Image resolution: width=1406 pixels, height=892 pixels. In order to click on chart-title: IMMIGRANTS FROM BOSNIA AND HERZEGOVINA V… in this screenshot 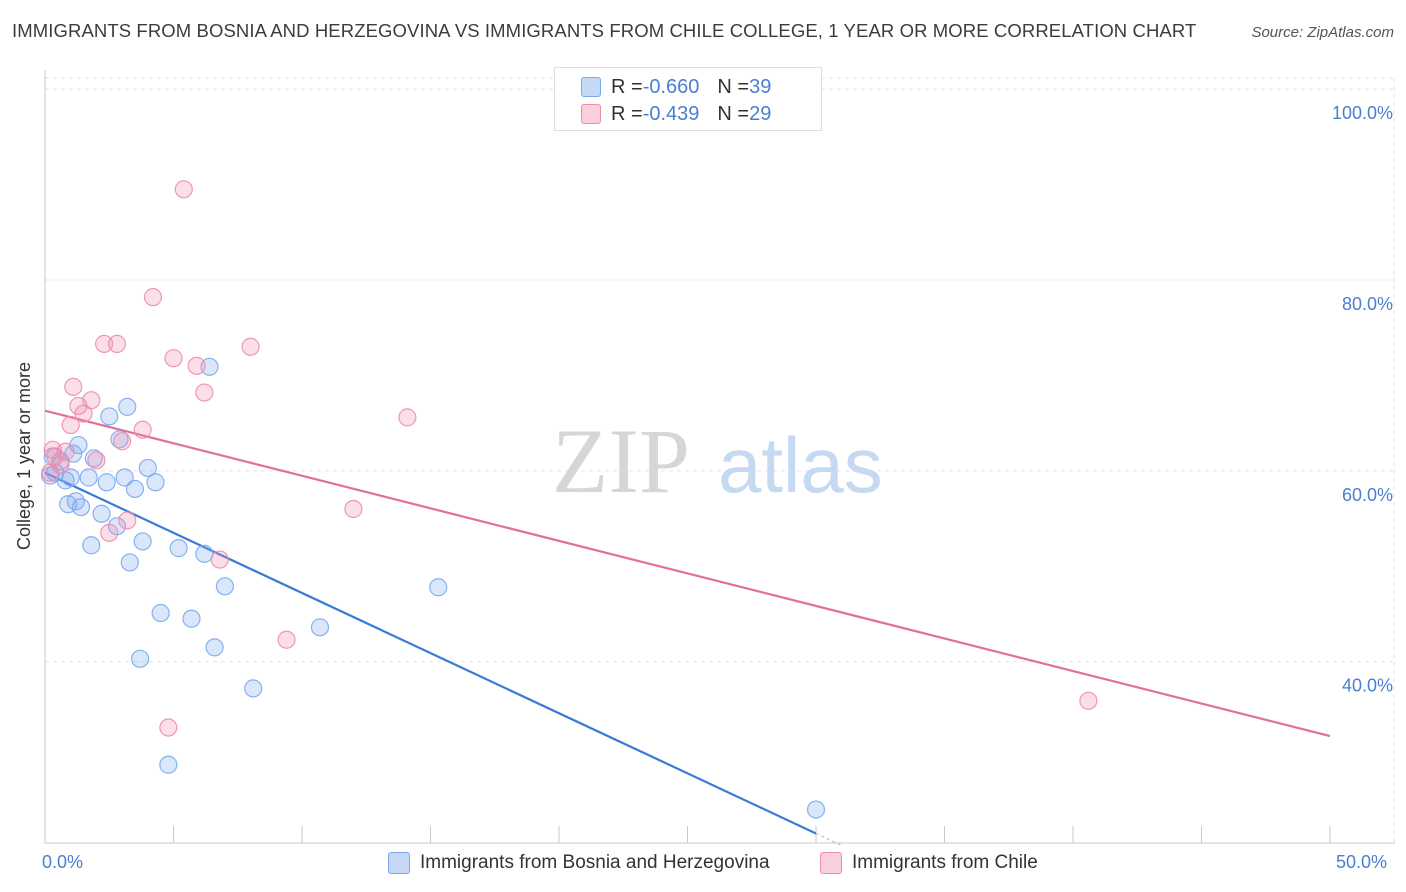, I will do `click(604, 30)`.